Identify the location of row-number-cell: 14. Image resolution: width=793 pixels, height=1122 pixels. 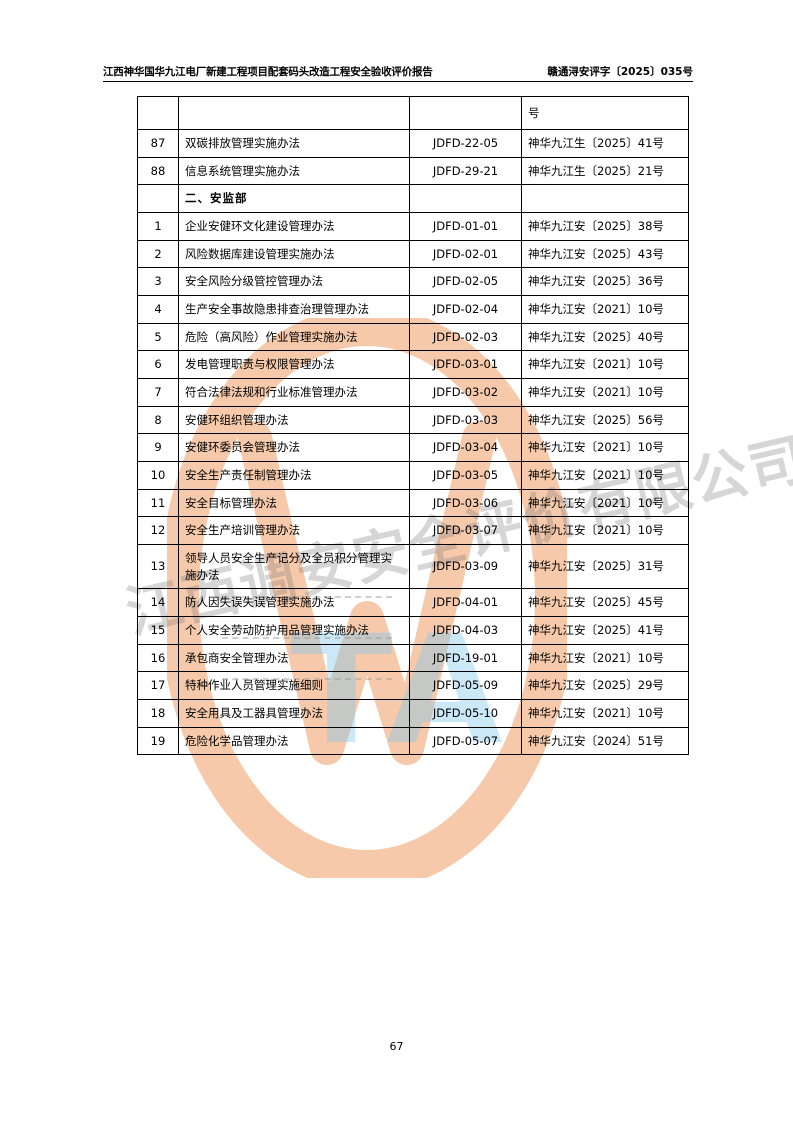
(158, 603).